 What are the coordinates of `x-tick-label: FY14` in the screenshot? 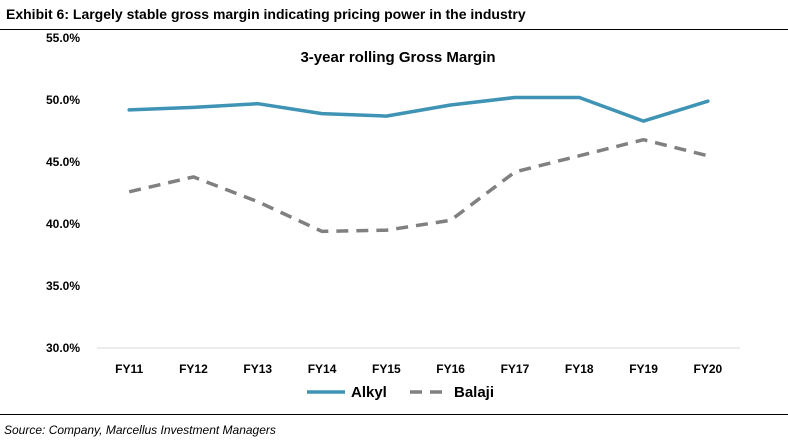 It's located at (322, 369).